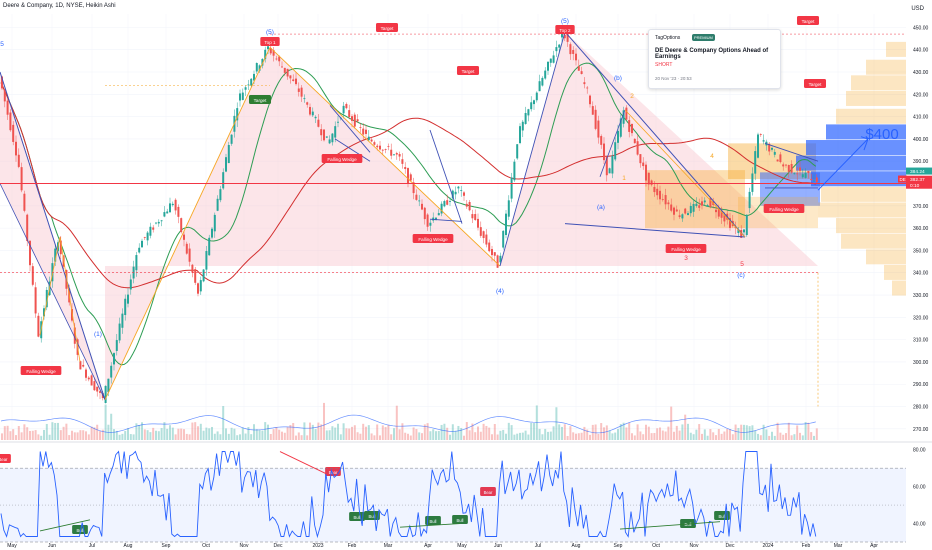 This screenshot has width=932, height=550. Describe the element at coordinates (742, 264) in the screenshot. I see `wave-label-five: 5` at that location.